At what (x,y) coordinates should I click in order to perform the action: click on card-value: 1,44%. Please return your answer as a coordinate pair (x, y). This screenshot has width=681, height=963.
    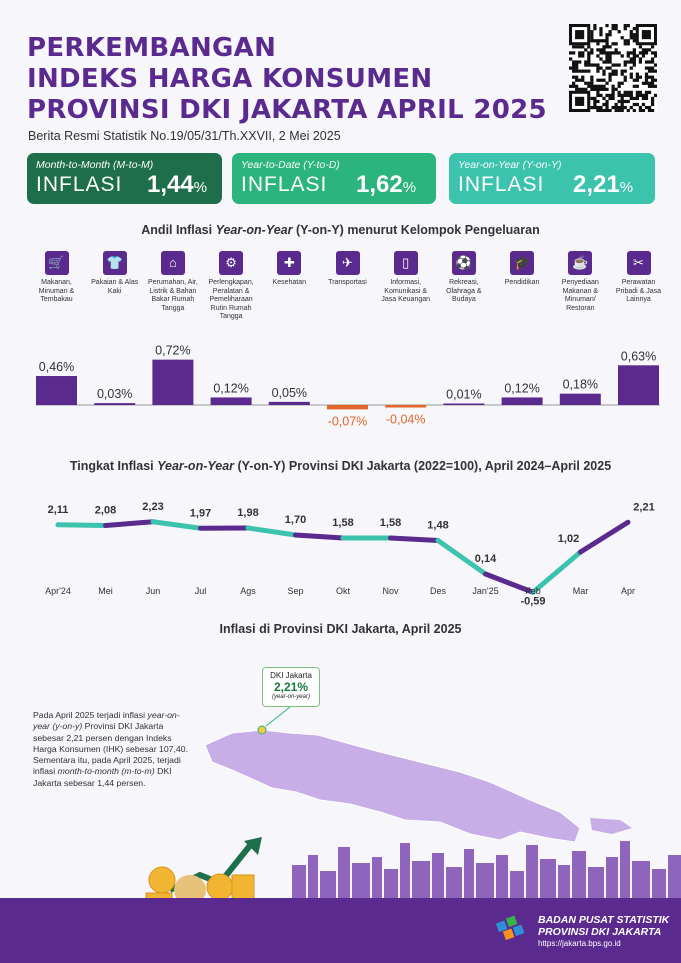
    Looking at the image, I should click on (177, 185).